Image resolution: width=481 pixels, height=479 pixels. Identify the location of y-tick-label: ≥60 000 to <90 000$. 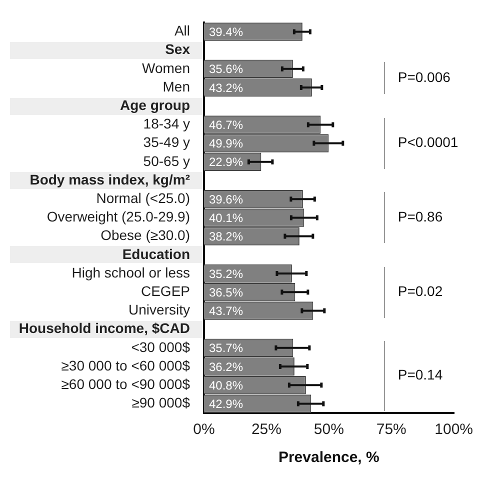
(125, 384).